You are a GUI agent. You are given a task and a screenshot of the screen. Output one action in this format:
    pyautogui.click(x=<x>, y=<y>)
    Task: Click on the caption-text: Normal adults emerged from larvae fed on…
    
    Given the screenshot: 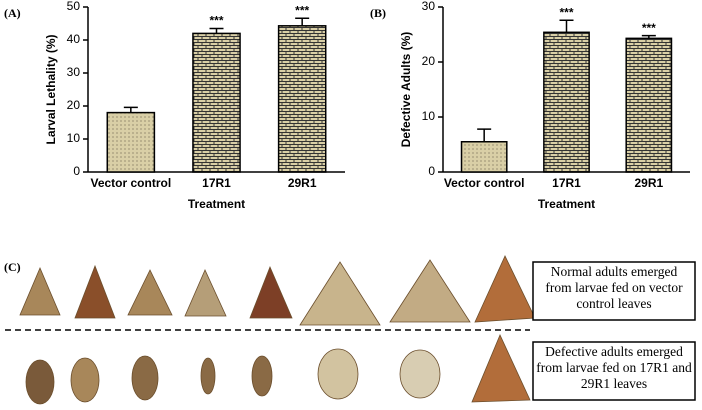 What is the action you would take?
    pyautogui.click(x=614, y=287)
    